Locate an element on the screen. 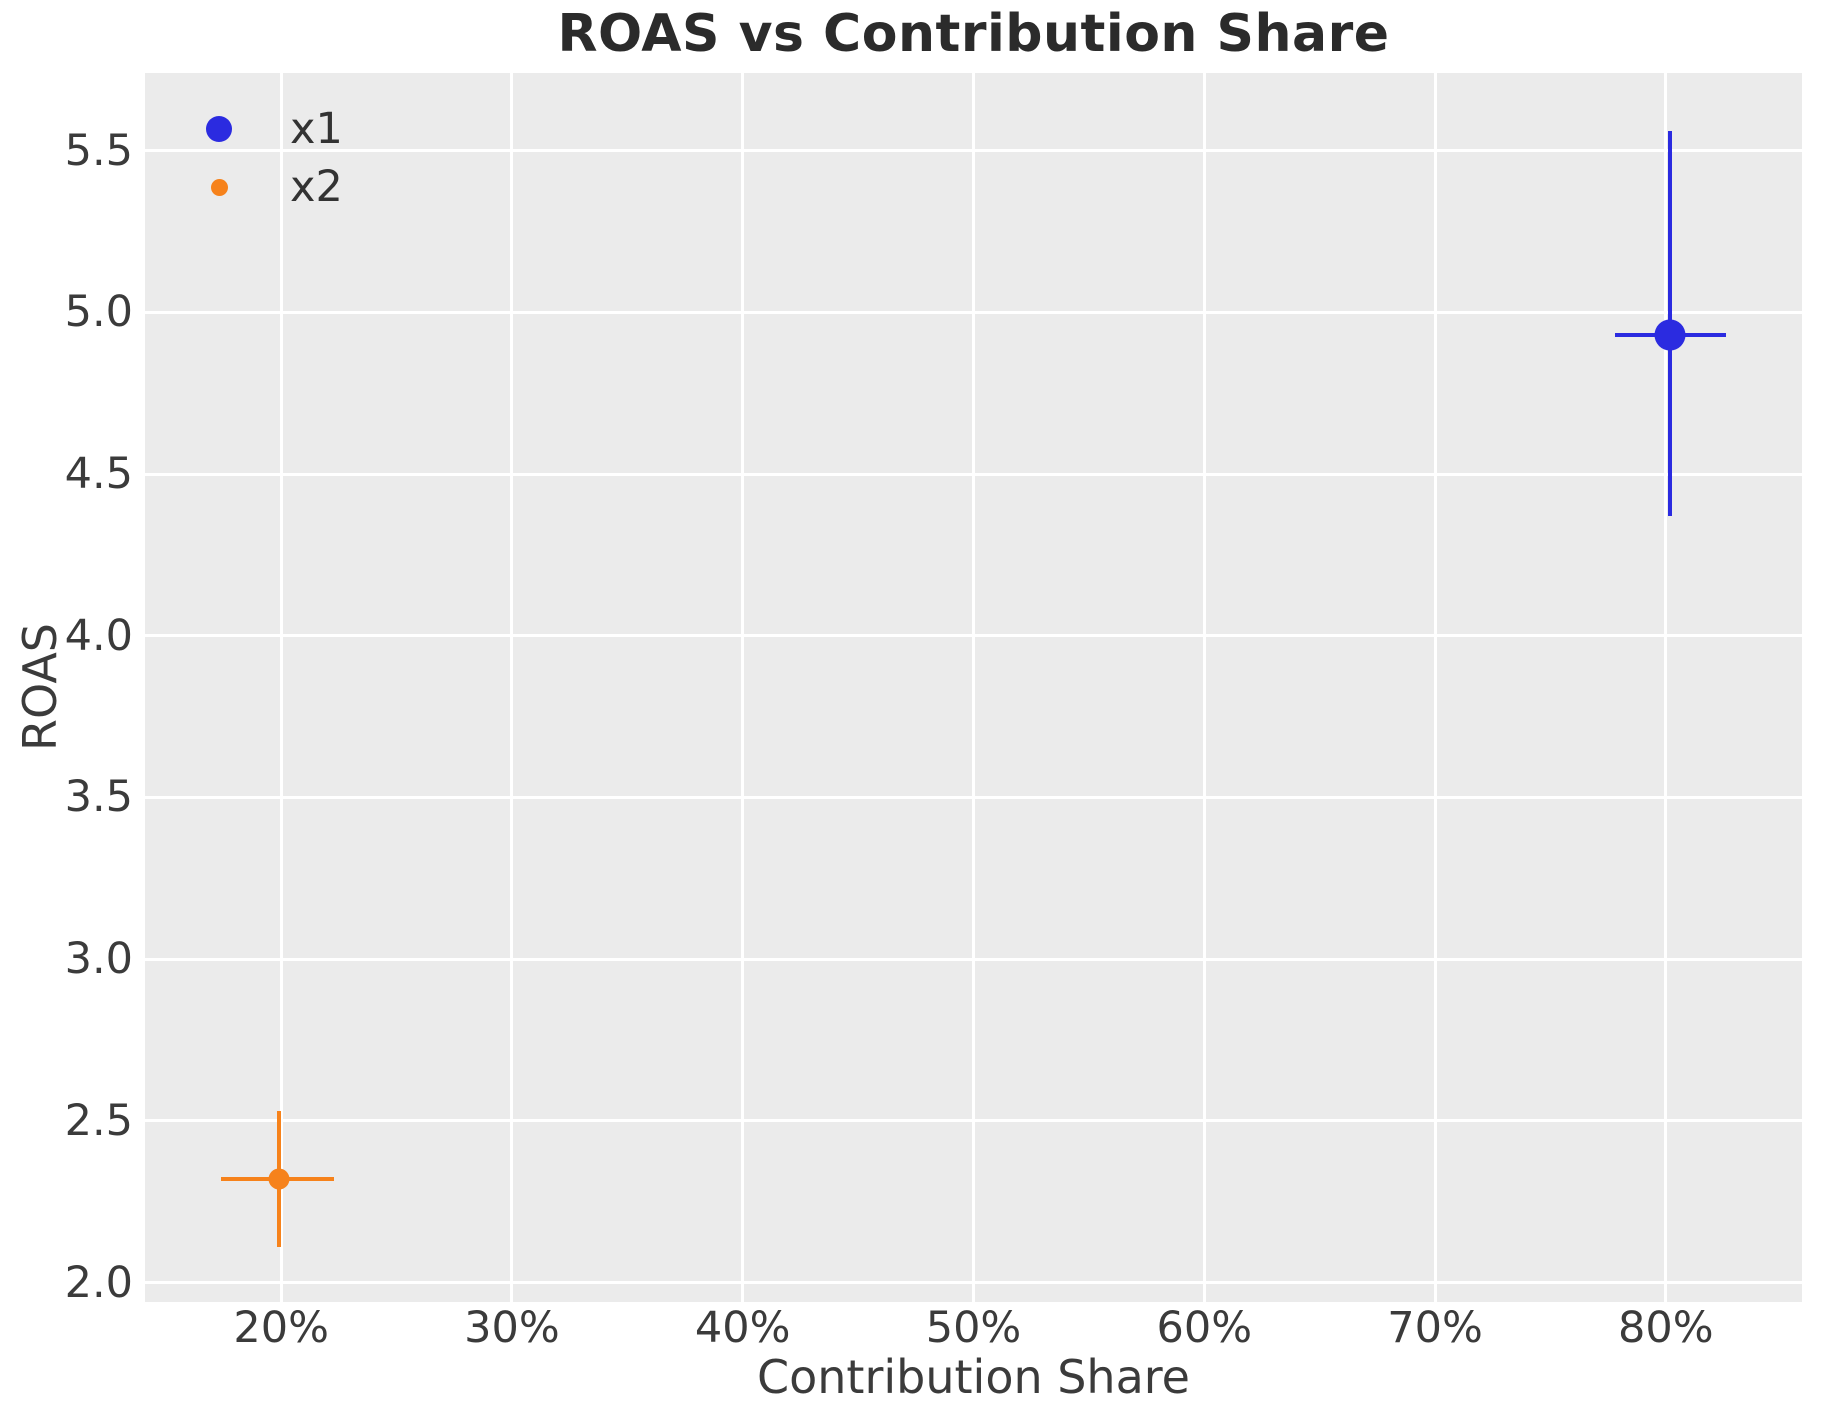  y-gridline-2.0 is located at coordinates (973, 1283).